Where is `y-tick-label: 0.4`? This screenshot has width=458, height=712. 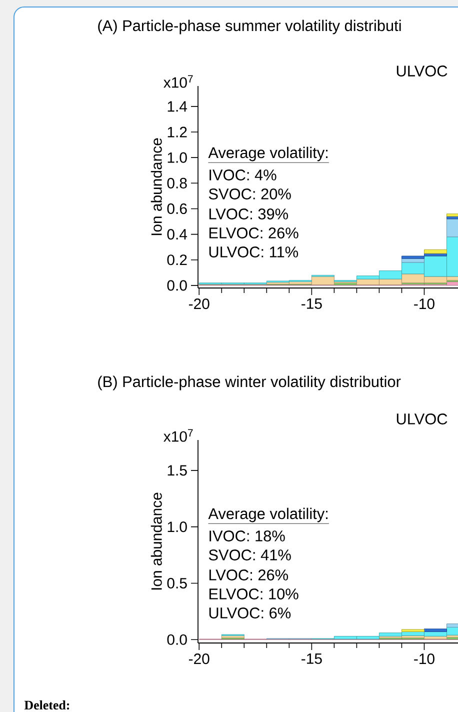
y-tick-label: 0.4 is located at coordinates (177, 234).